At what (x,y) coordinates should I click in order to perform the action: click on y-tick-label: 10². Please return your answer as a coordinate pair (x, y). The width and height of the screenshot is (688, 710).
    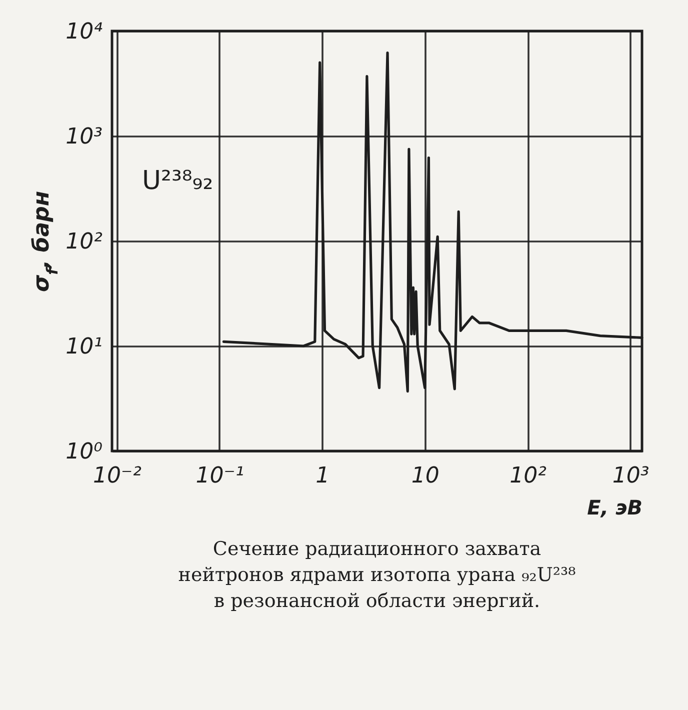
    Looking at the image, I should click on (84, 242).